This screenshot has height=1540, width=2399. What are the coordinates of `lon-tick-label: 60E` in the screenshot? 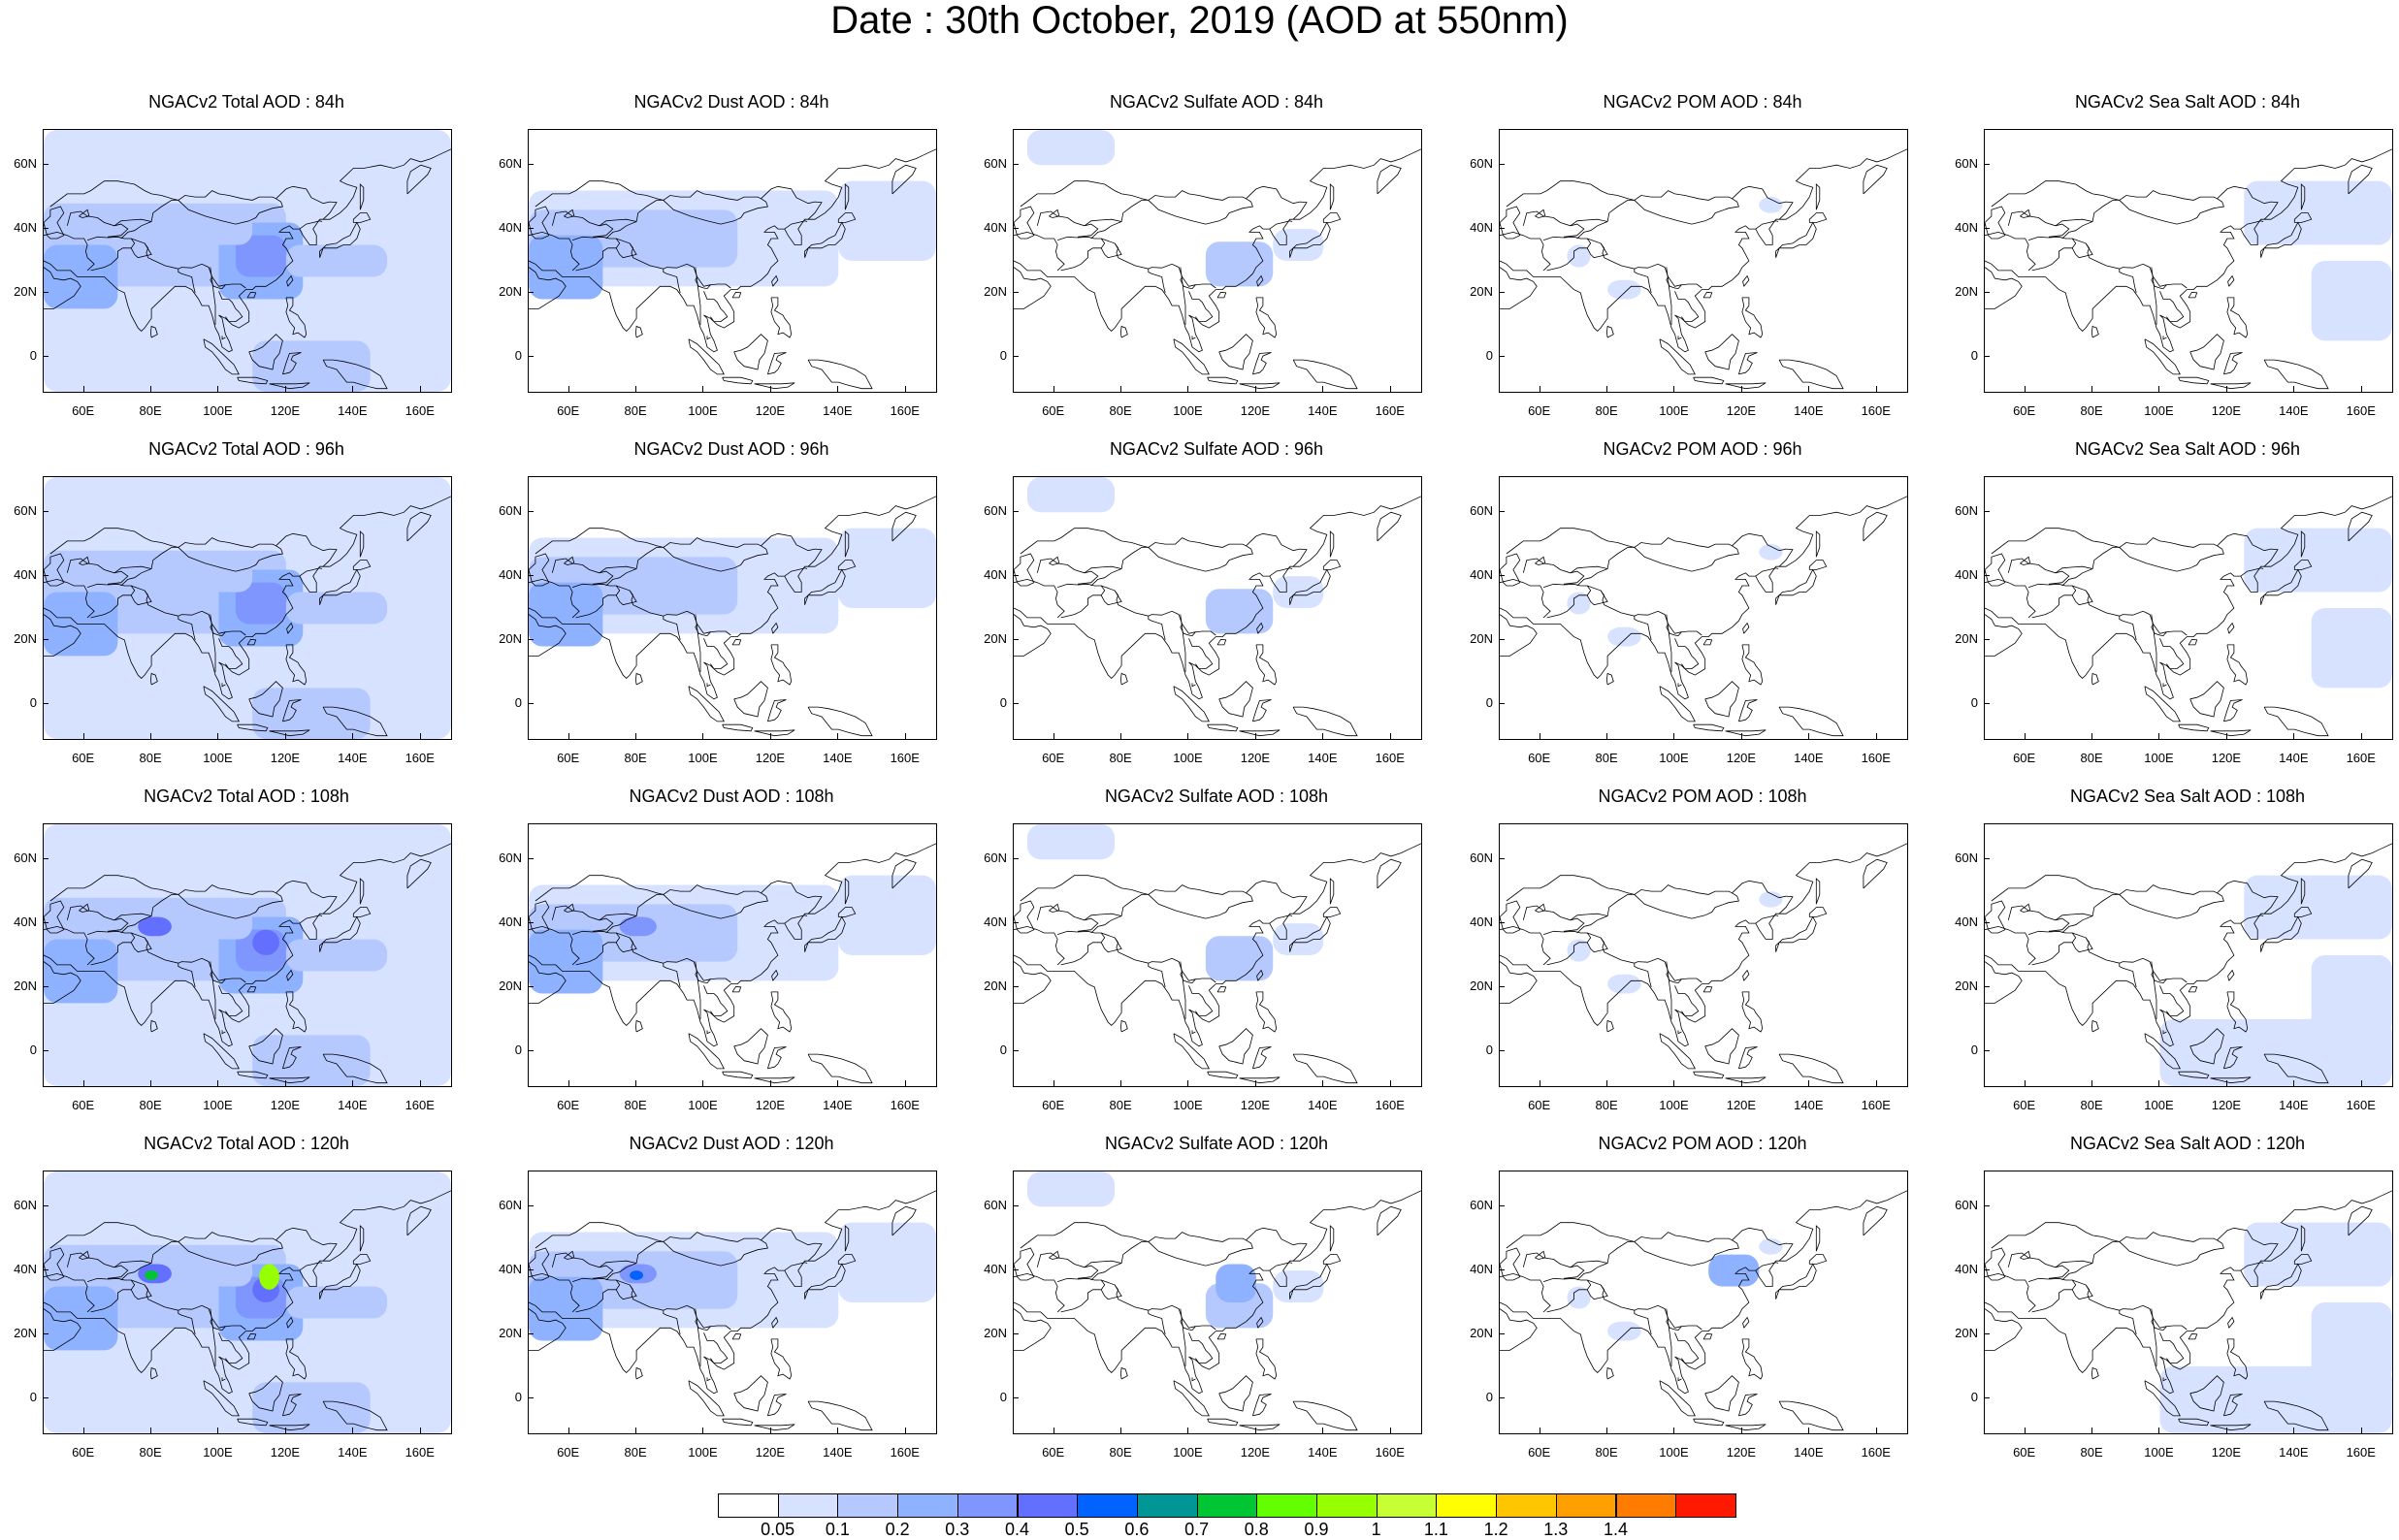 It's located at (1053, 1105).